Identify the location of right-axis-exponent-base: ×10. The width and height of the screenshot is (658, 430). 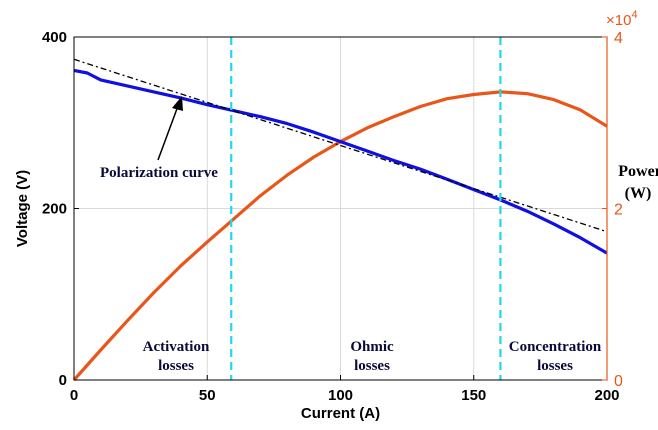
(618, 20).